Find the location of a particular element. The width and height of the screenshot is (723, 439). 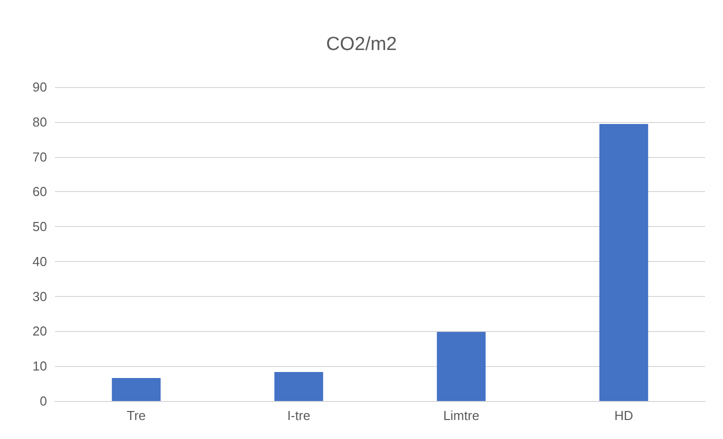

x-tick-label: Limtre is located at coordinates (461, 415).